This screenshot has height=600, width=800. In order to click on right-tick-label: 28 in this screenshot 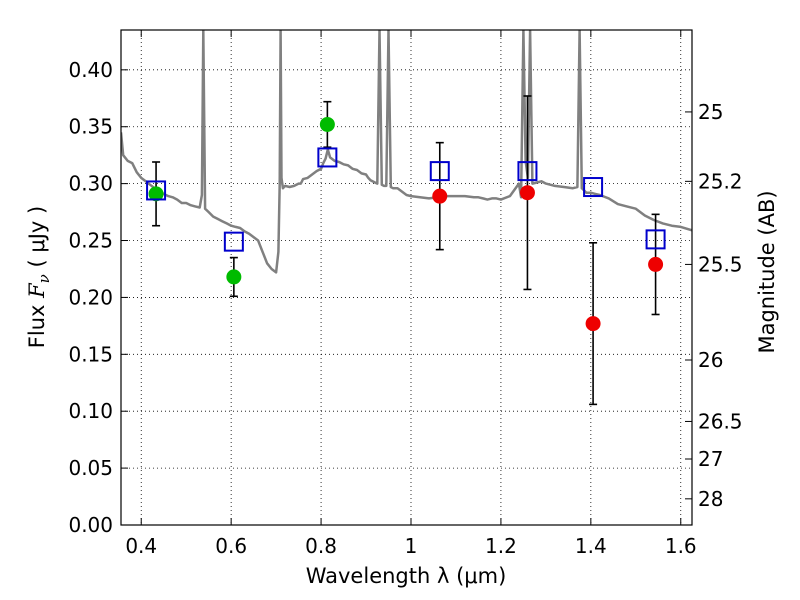, I will do `click(710, 499)`.